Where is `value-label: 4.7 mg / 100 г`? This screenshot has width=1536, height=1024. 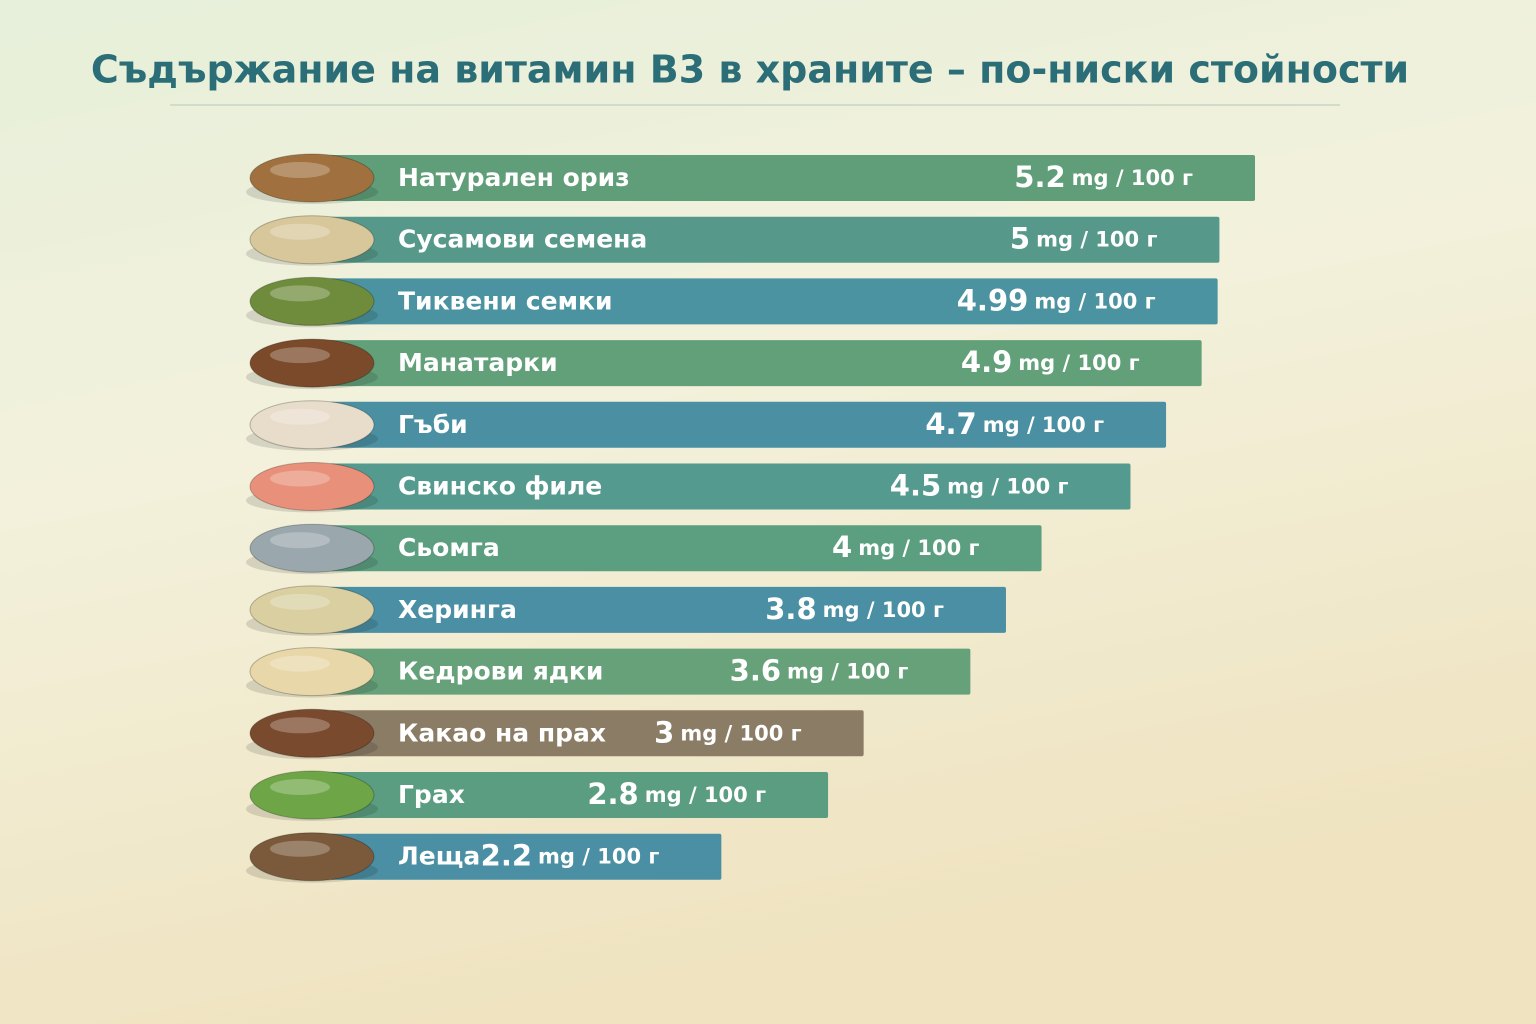 value-label: 4.7 mg / 100 г is located at coordinates (1014, 424).